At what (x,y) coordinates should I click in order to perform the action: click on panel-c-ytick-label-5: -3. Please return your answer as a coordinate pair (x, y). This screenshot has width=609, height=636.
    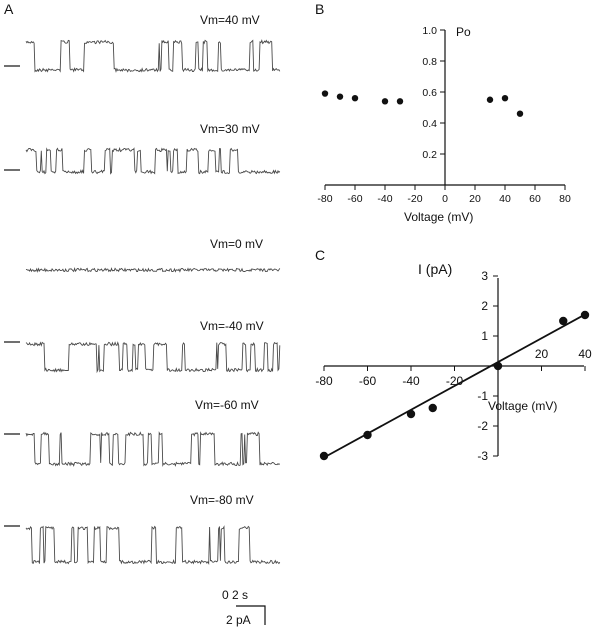
    Looking at the image, I should click on (482, 456).